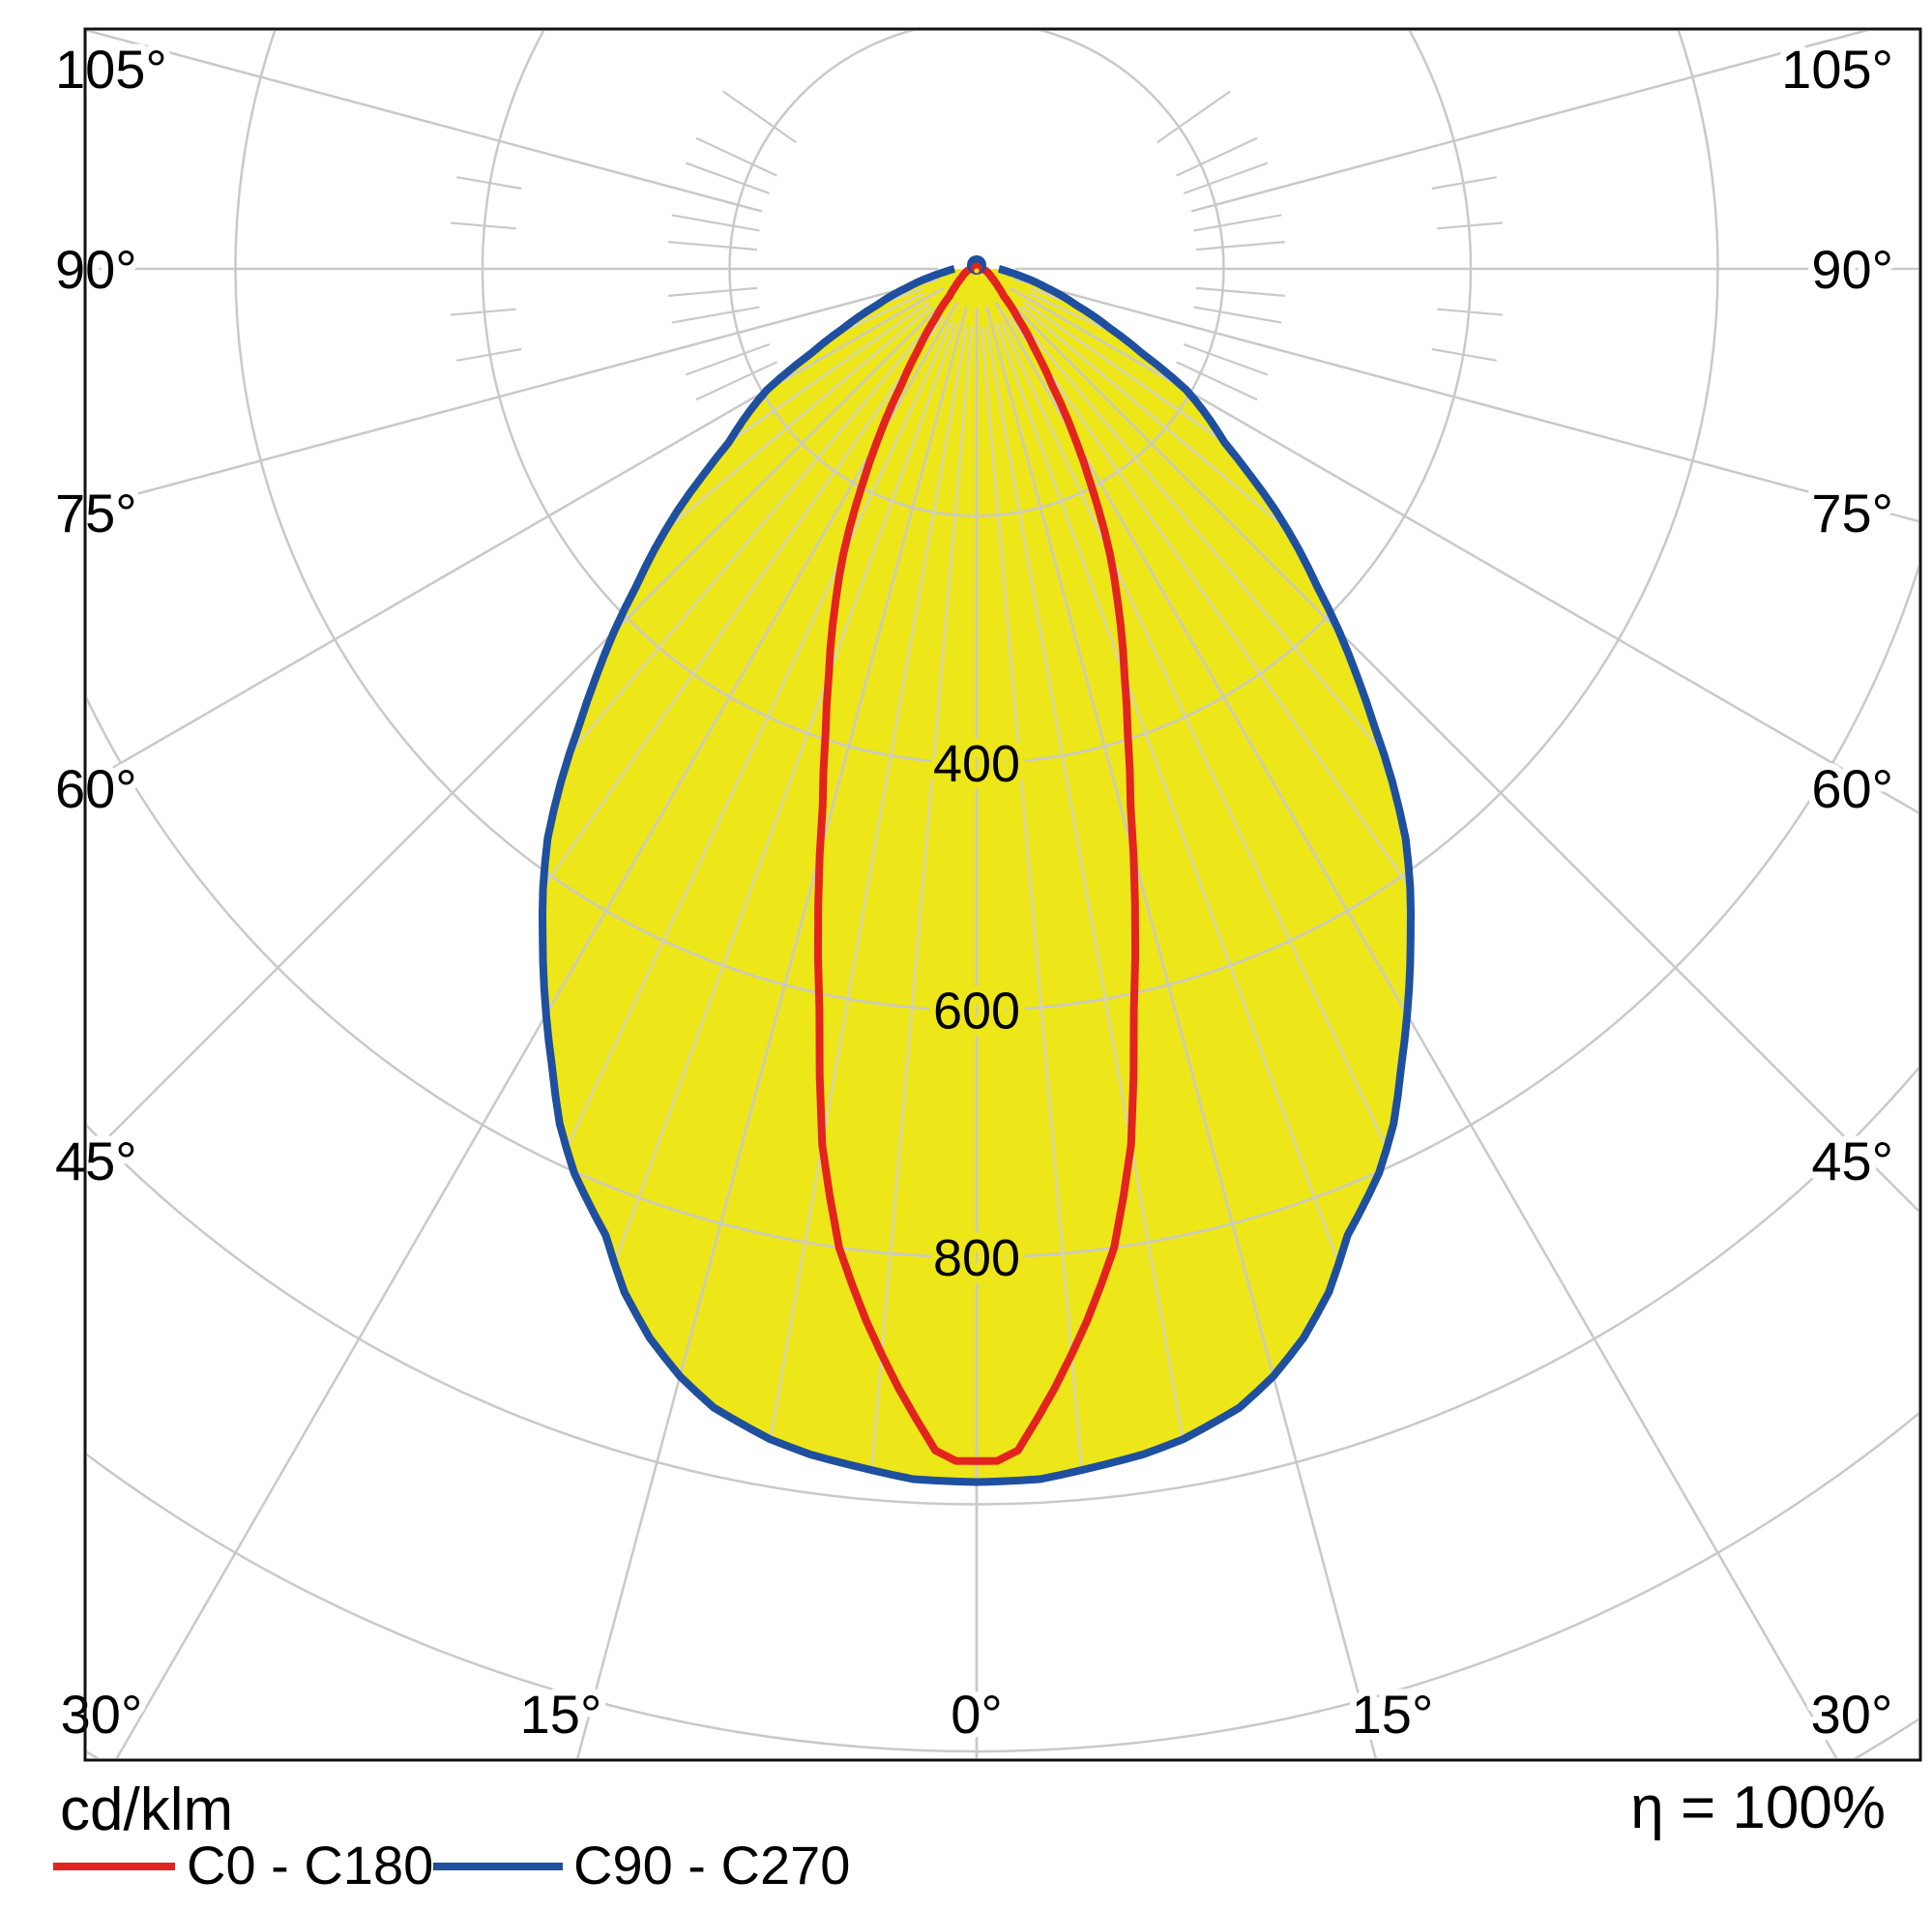 This screenshot has height=1910, width=1932. Describe the element at coordinates (96, 788) in the screenshot. I see `angle-label-left-60: 60°` at that location.